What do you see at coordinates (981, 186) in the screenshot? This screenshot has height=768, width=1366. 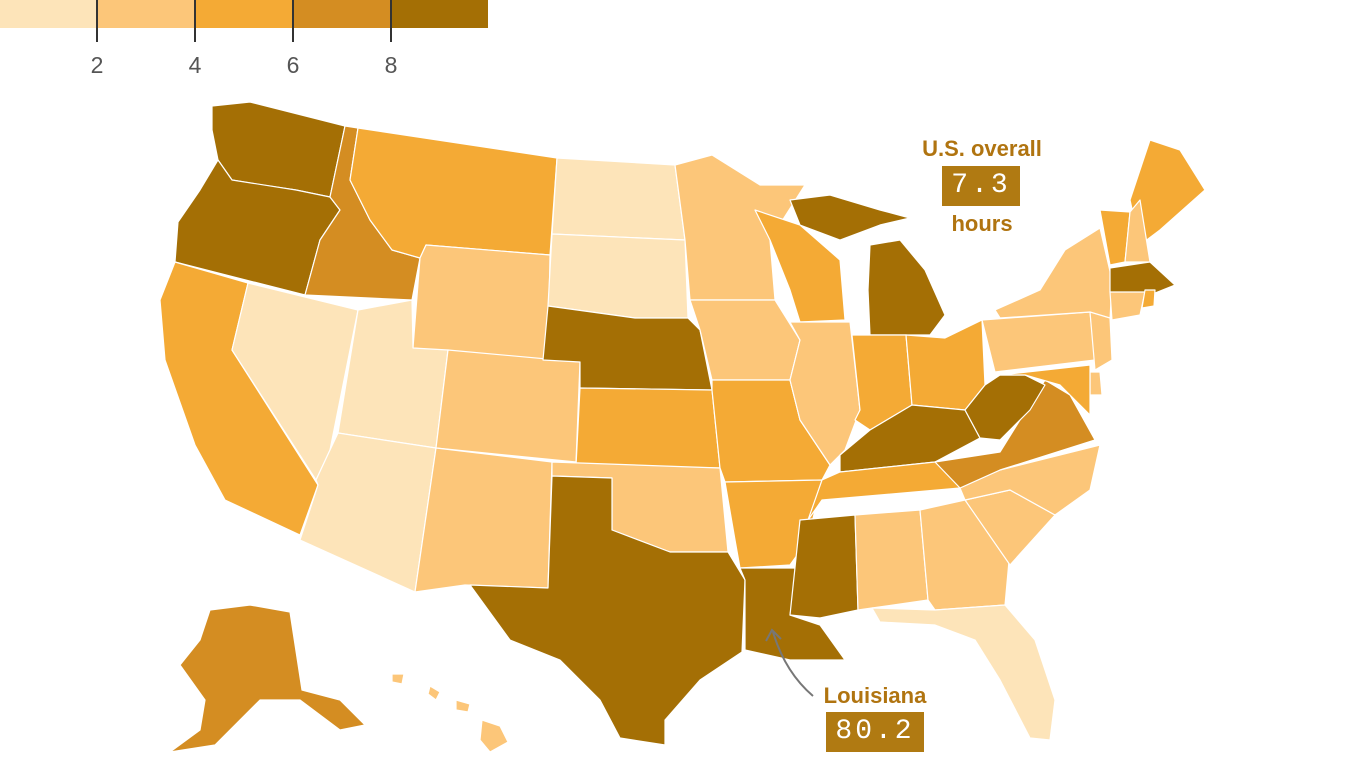 I see `us-overall-value: 7.3` at bounding box center [981, 186].